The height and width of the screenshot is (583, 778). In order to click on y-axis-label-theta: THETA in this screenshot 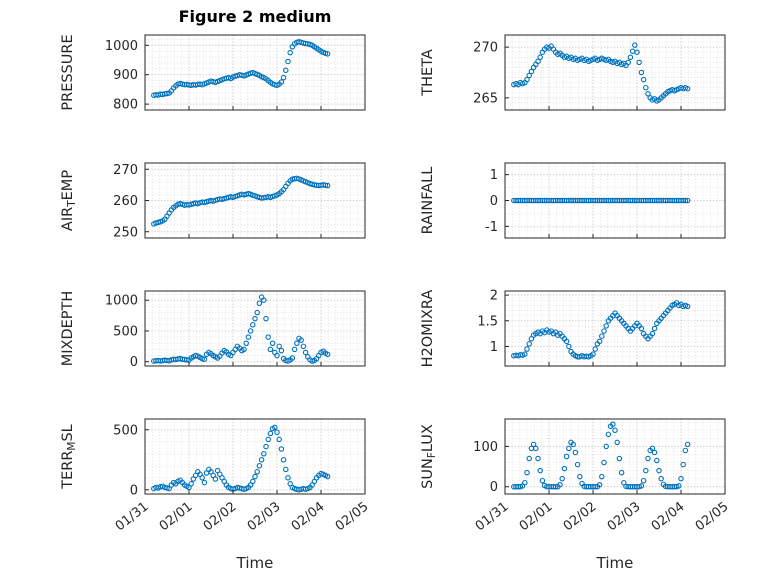, I will do `click(428, 73)`.